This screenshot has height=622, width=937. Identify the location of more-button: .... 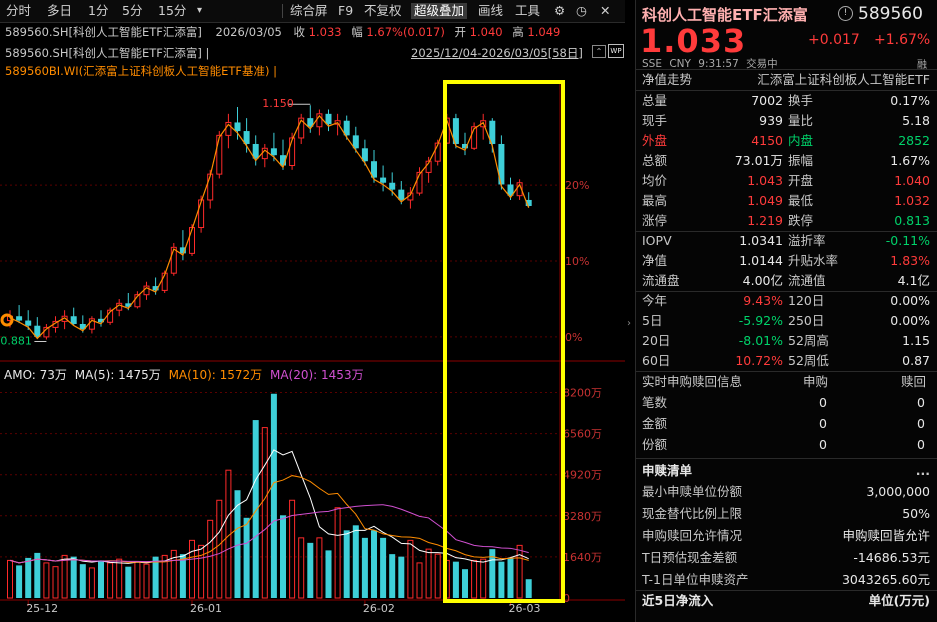
(922, 470).